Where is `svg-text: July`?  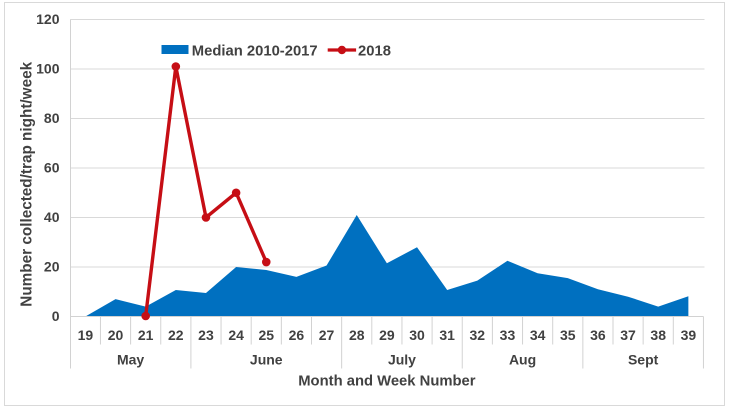
svg-text: July is located at coordinates (402, 359).